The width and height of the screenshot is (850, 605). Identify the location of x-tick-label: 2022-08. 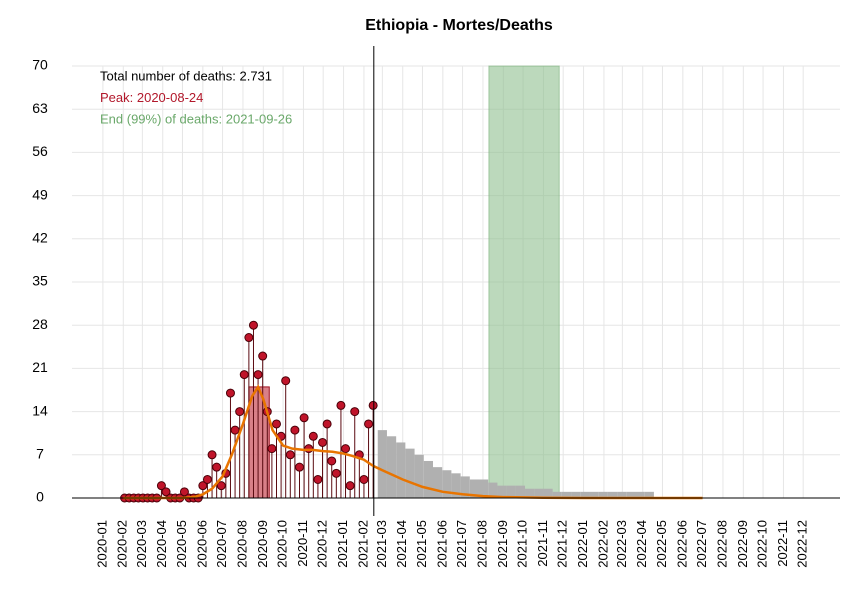
(721, 544).